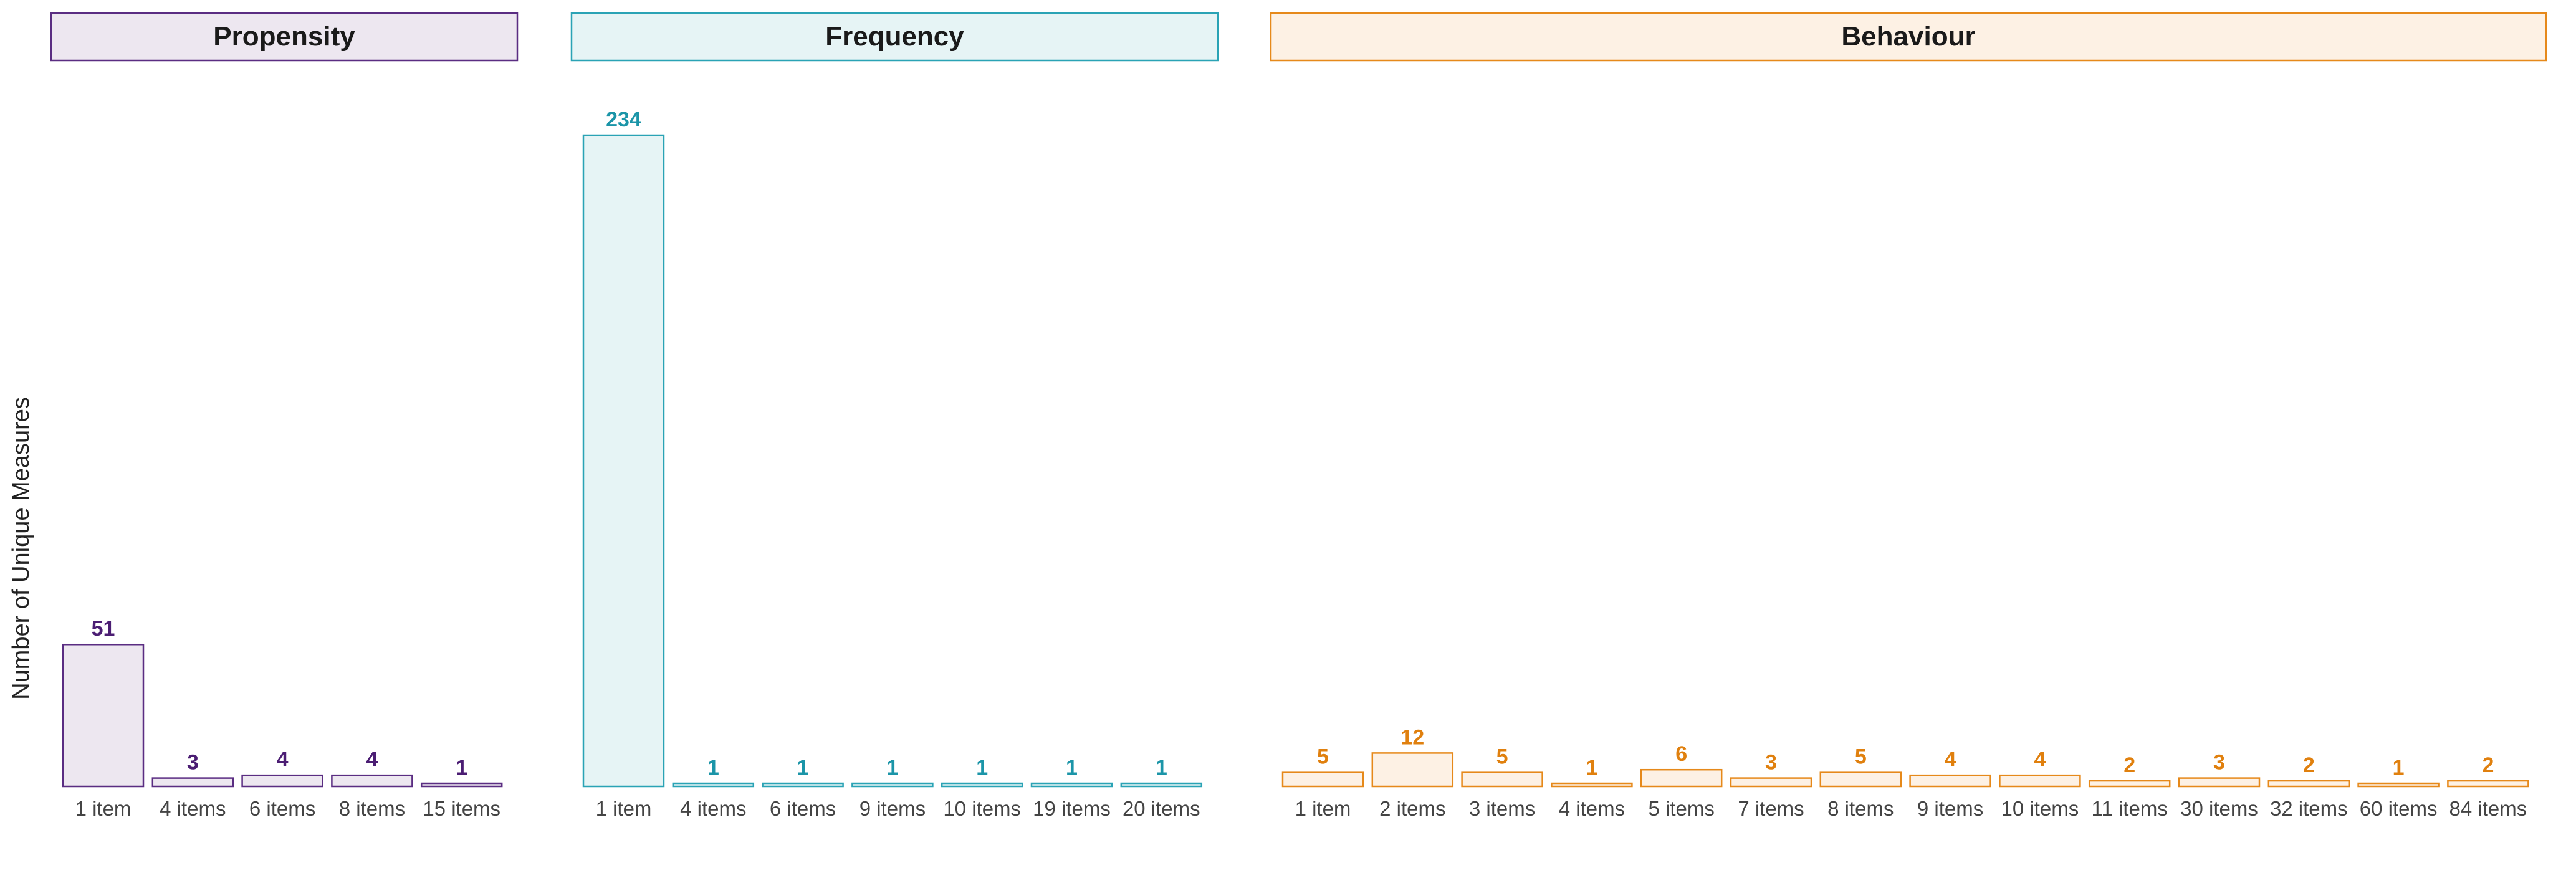  Describe the element at coordinates (803, 808) in the screenshot. I see `frequency-category-label: 6 items` at that location.